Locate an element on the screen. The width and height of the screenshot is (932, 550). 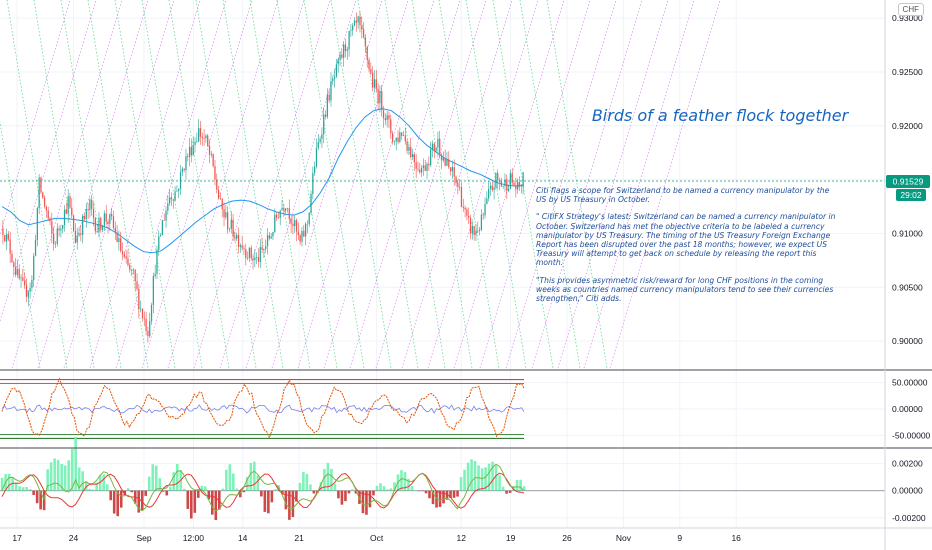
oscillator-axis: 50.00000 0.00000 -50.00000 is located at coordinates (911, 409).